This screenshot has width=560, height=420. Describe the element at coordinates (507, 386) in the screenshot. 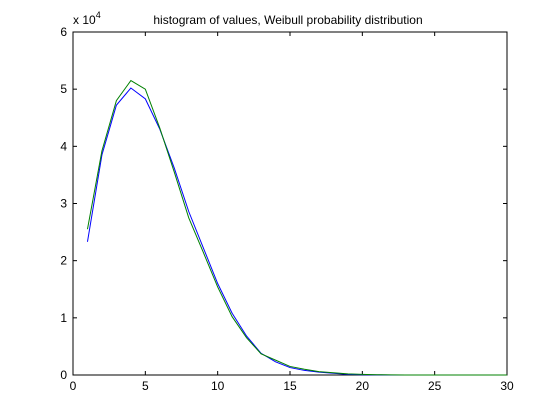

I see `x-tick-label: 30` at that location.